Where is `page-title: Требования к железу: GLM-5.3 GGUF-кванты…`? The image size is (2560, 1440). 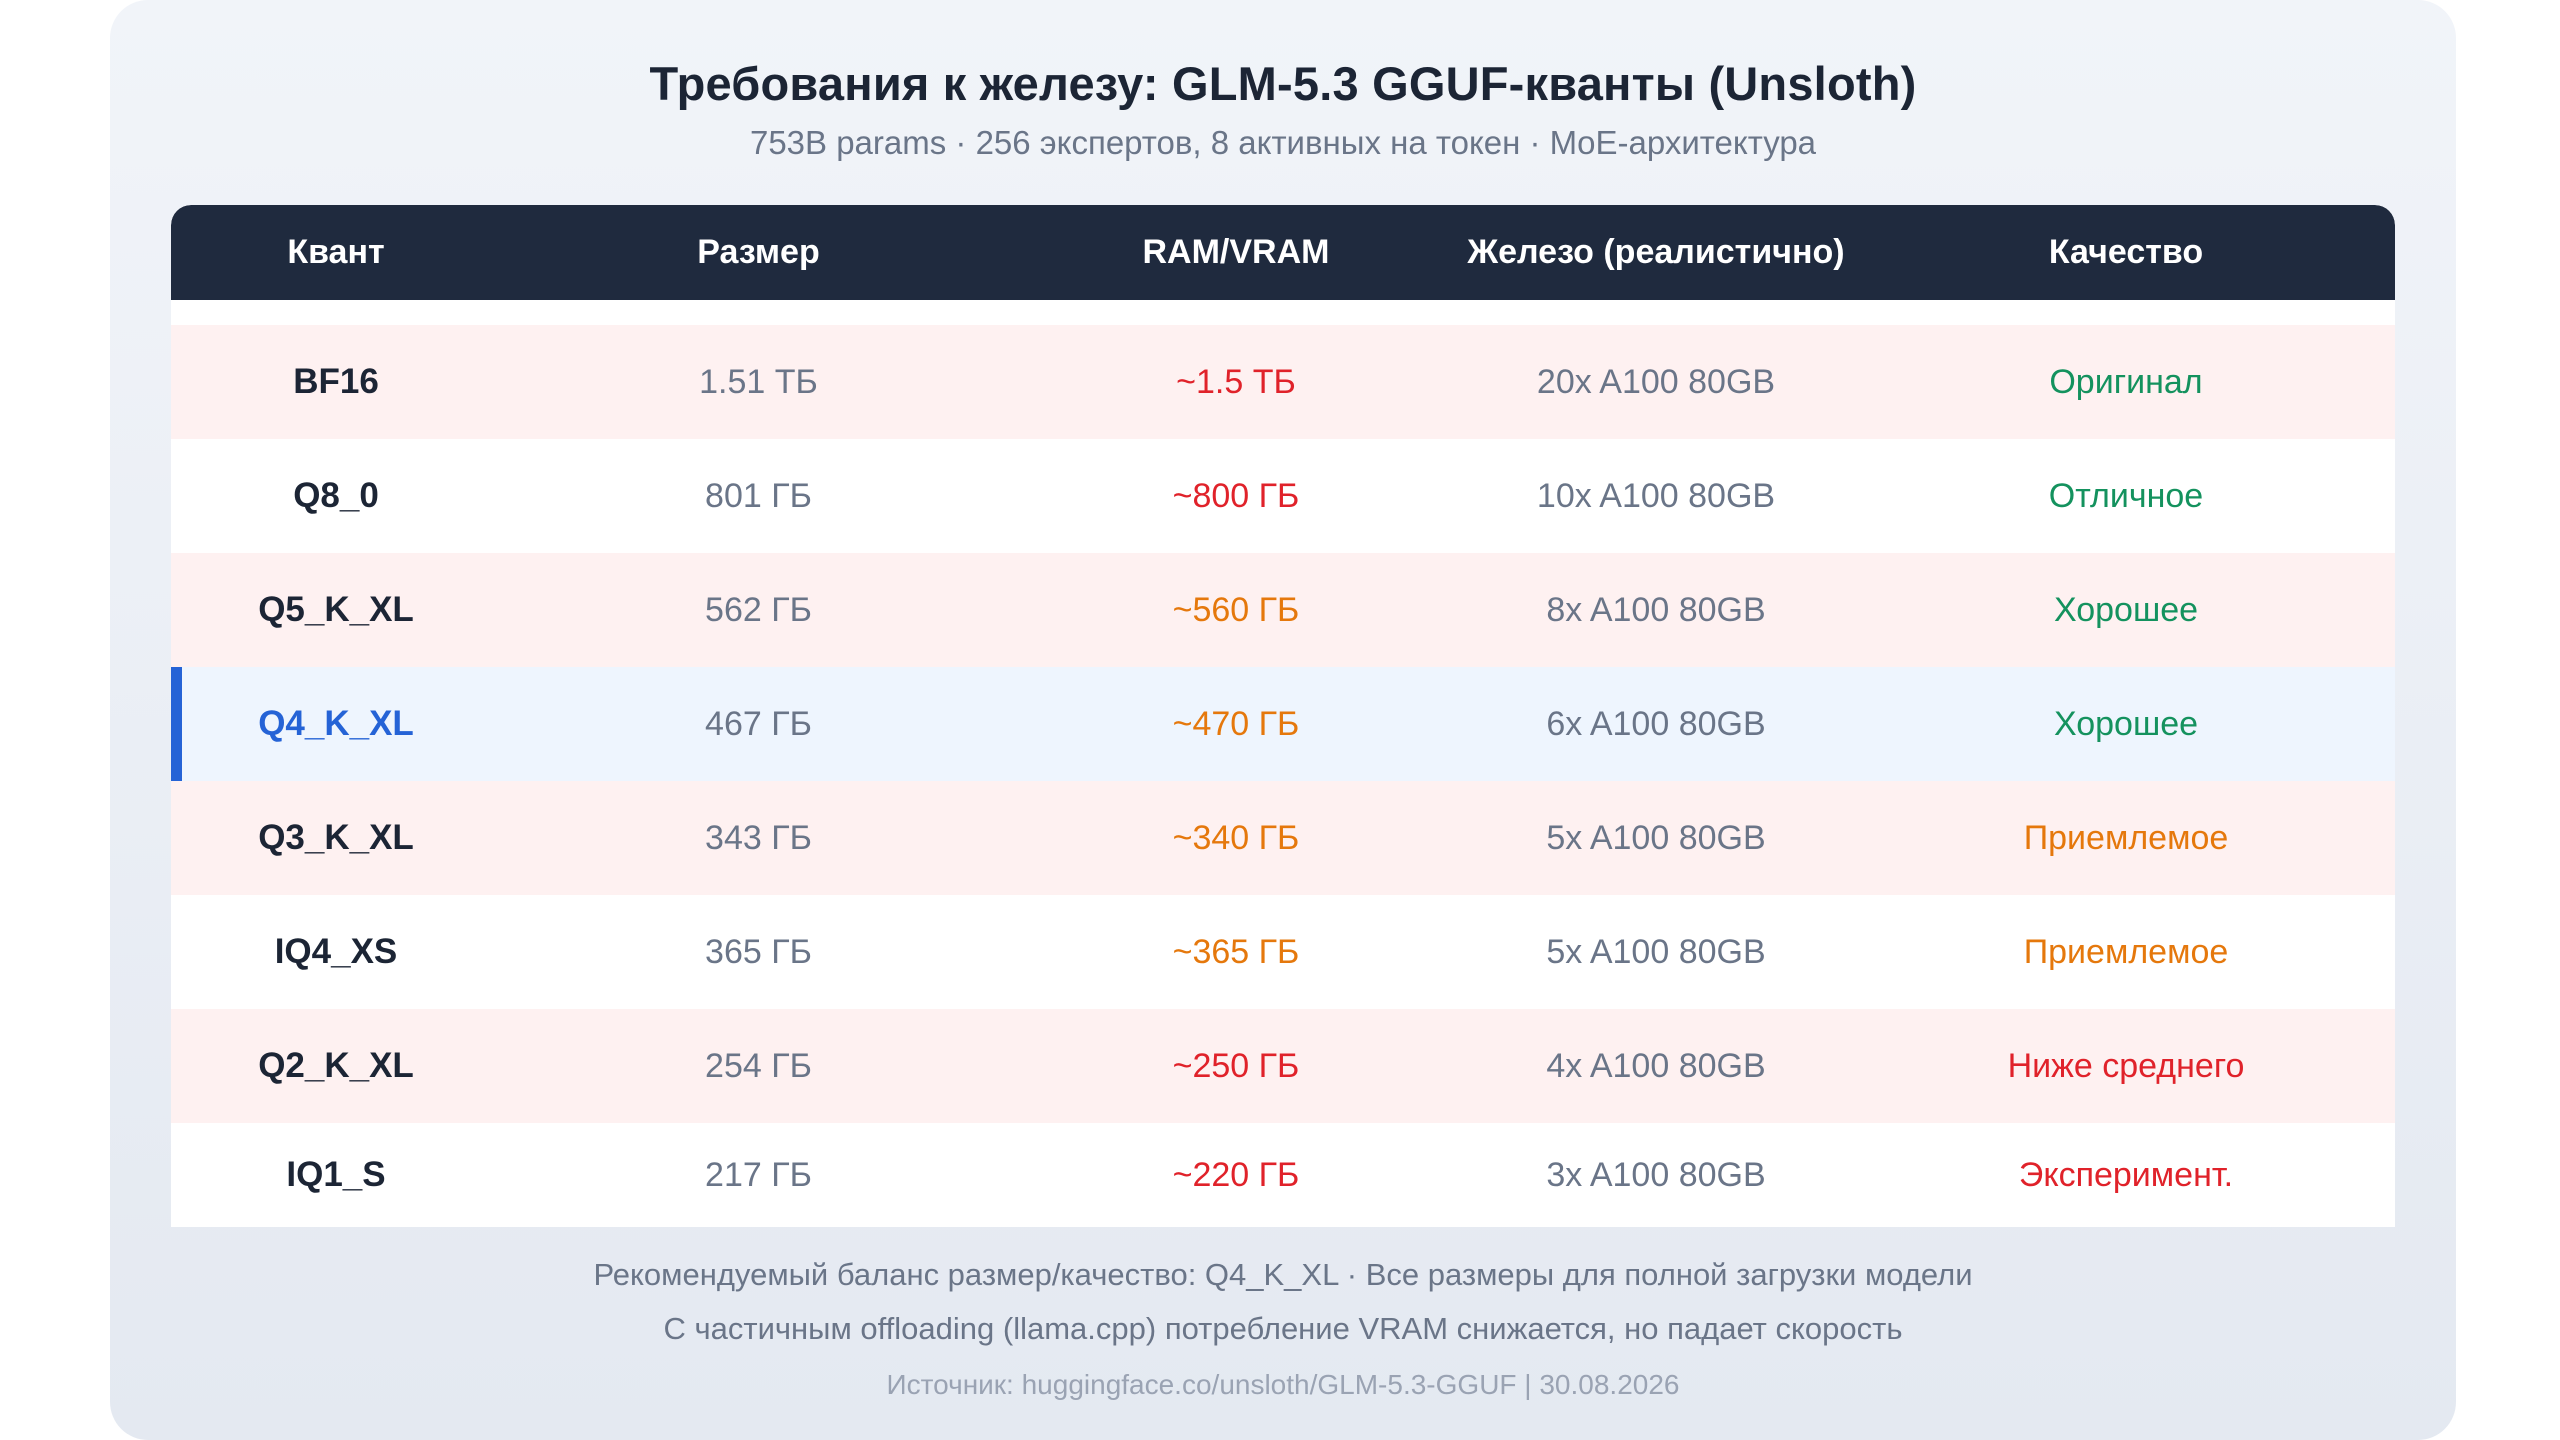
page-title: Требования к железу: GLM-5.3 GGUF-кванты… is located at coordinates (1283, 83).